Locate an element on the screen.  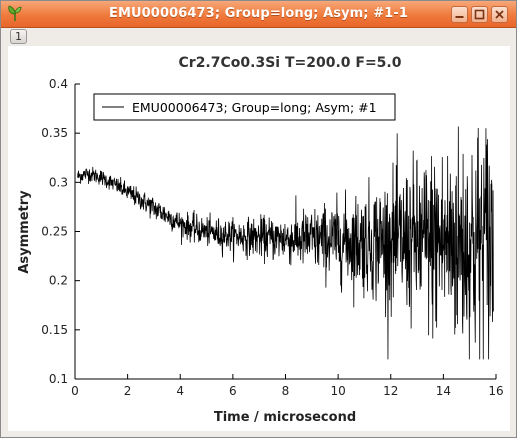
y-tick-label: 0.2 is located at coordinates (58, 281).